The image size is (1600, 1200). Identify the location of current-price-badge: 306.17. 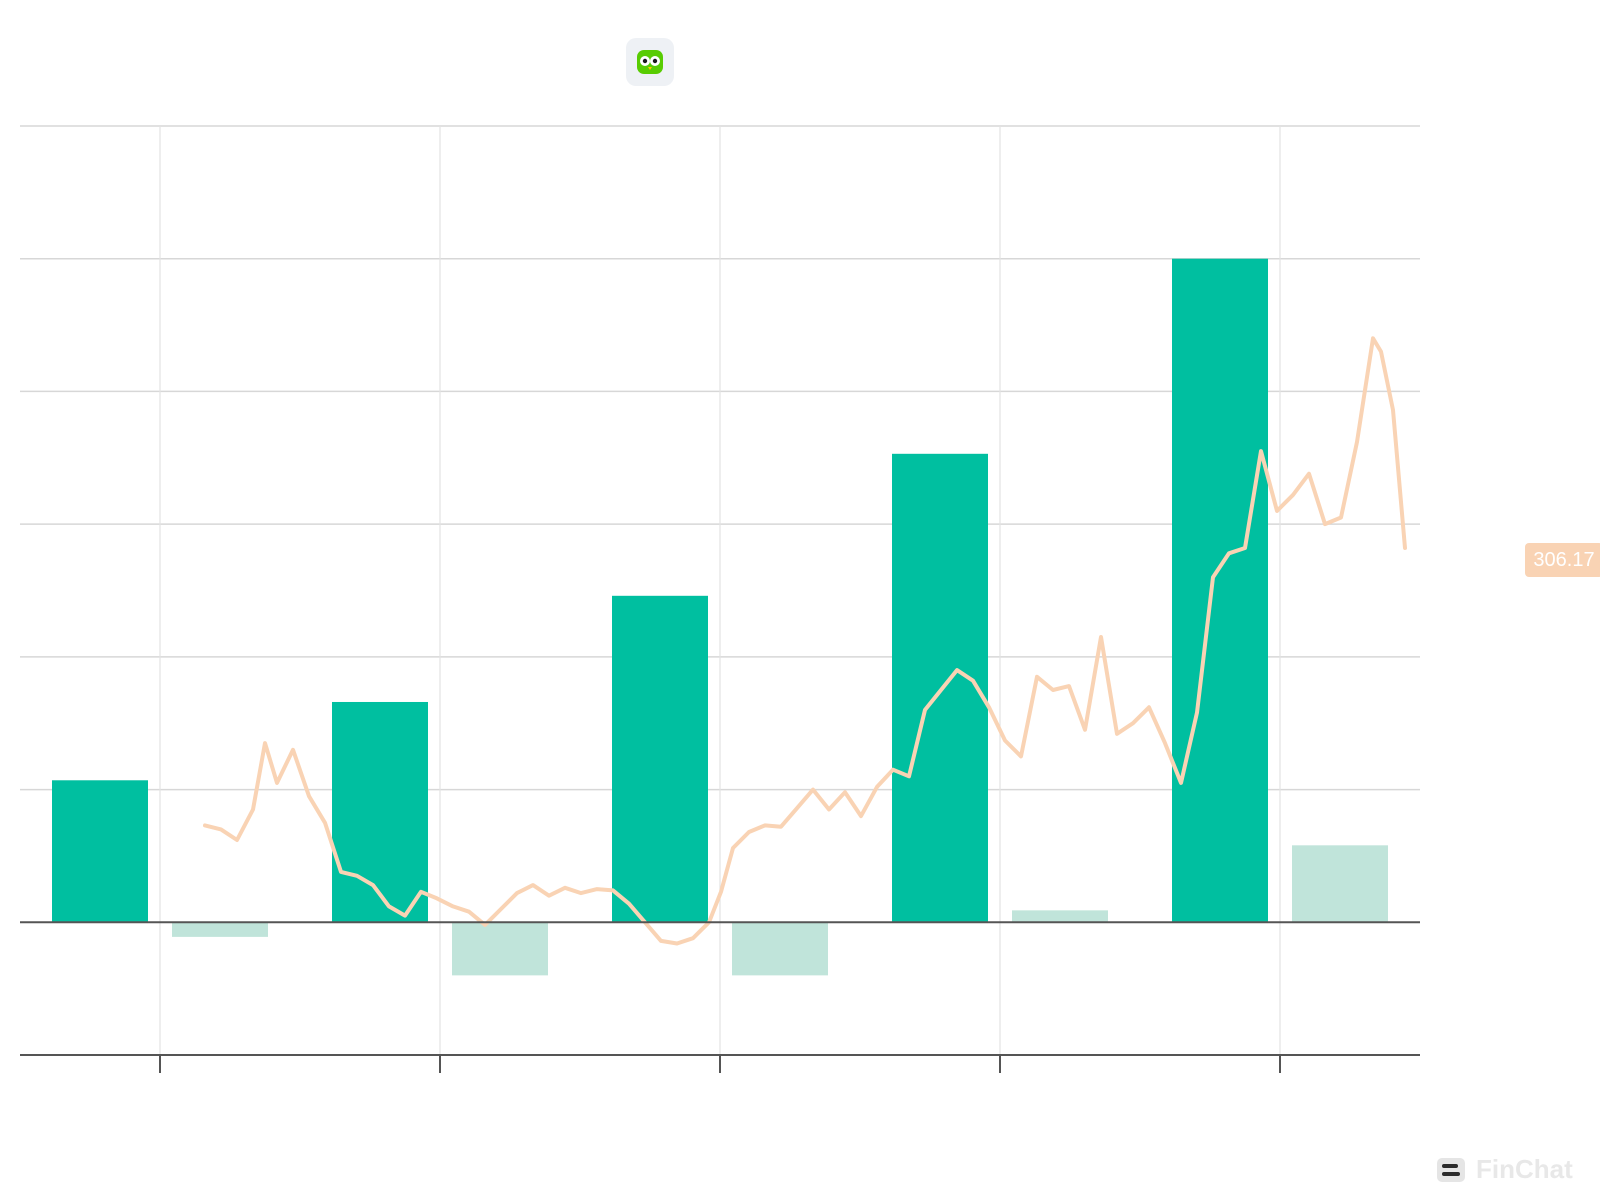
(1562, 560).